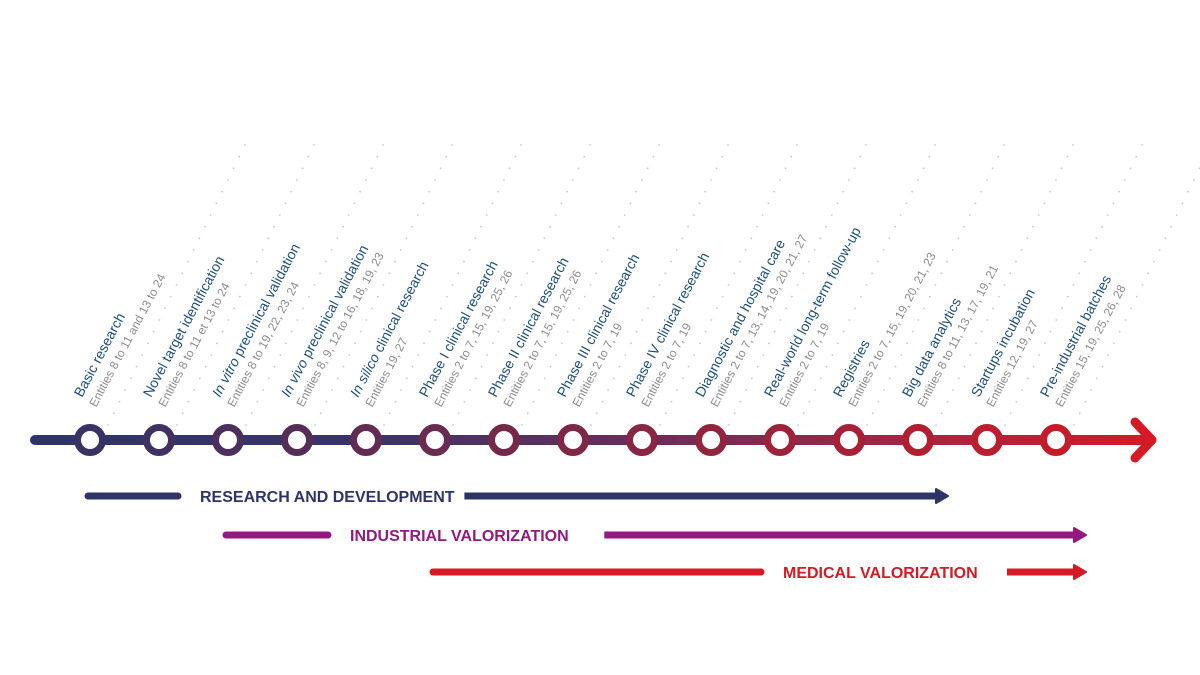 This screenshot has height=675, width=1200. I want to click on step-markers, so click(573, 440).